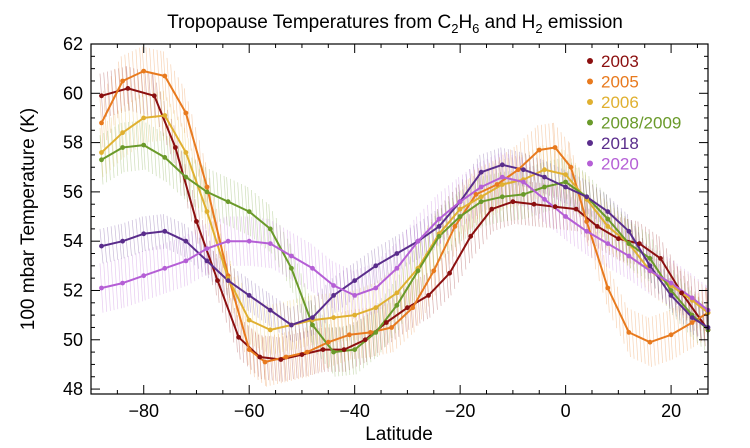 Image resolution: width=750 pixels, height=448 pixels. I want to click on legend-label: 2008/2009, so click(641, 123).